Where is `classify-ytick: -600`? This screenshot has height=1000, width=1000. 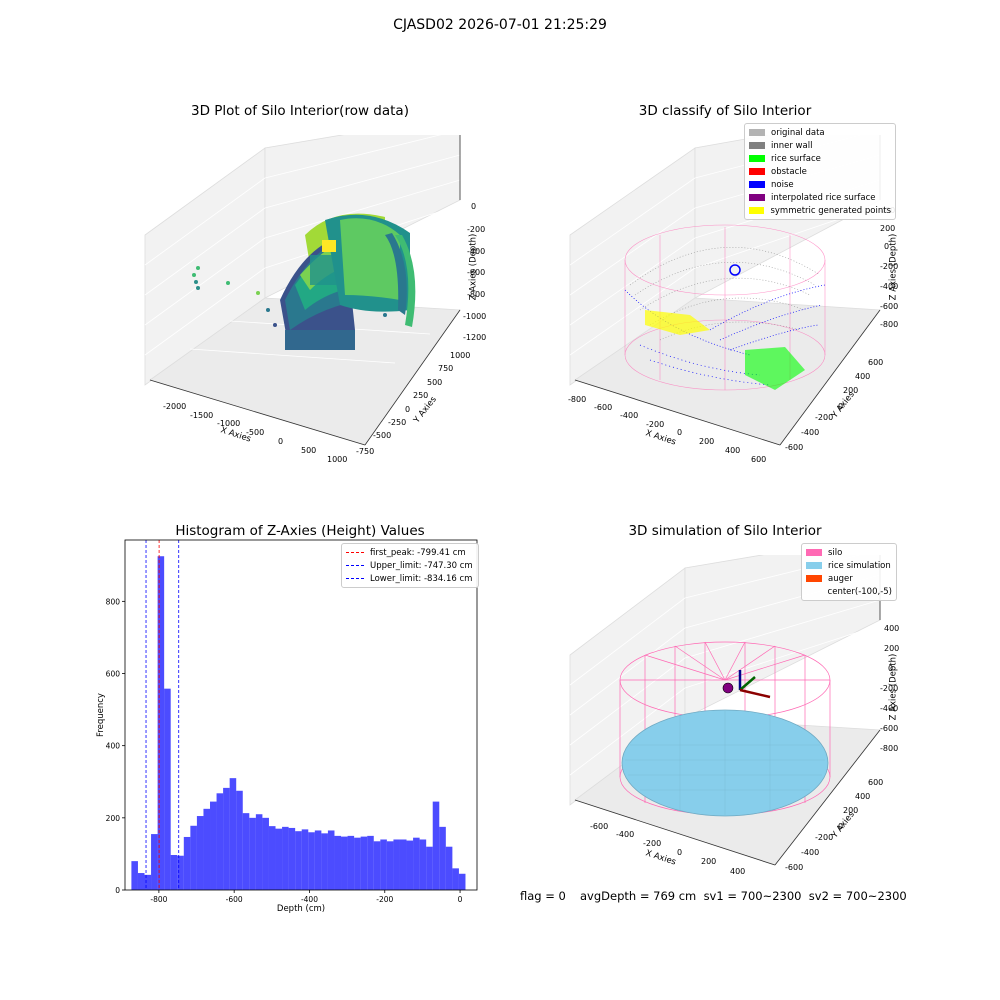 classify-ytick: -600 is located at coordinates (794, 447).